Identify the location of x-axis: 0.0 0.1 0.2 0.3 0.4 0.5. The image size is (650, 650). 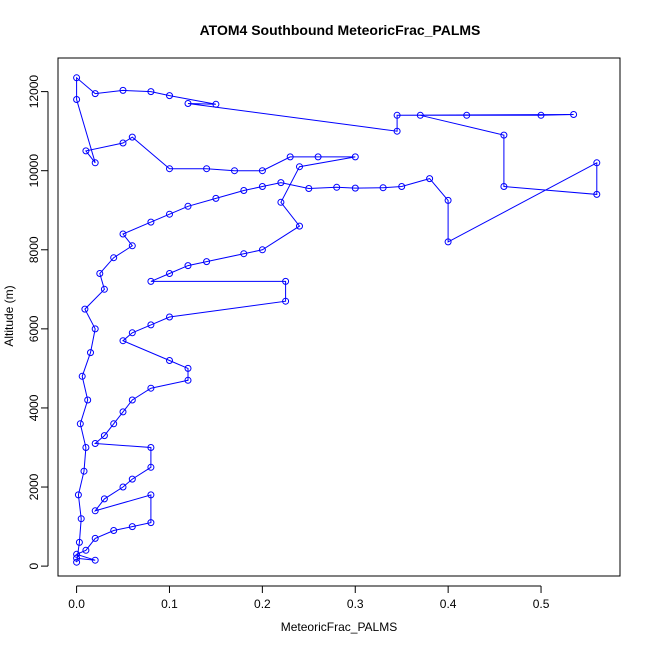
(309, 598).